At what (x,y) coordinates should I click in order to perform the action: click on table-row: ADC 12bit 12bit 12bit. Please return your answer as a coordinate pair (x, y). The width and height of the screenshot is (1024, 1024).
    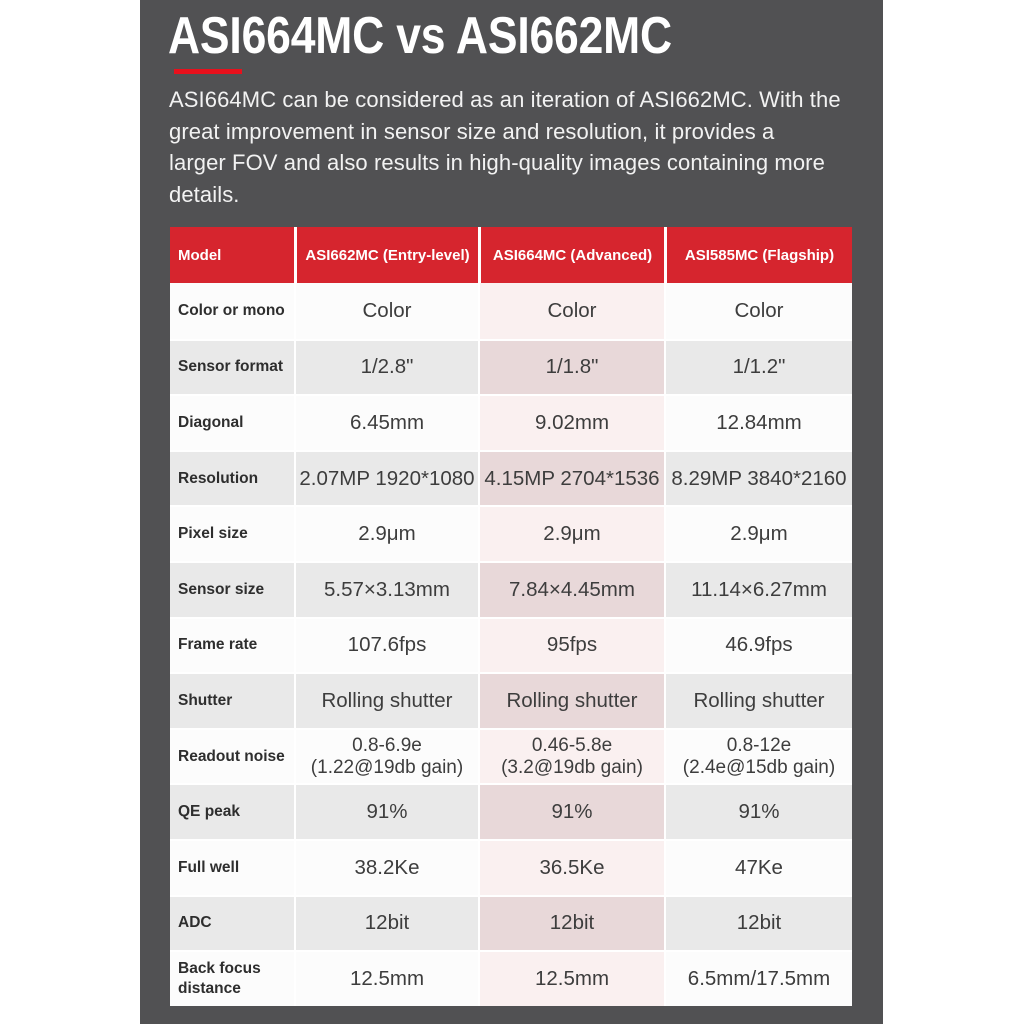
    Looking at the image, I should click on (511, 922).